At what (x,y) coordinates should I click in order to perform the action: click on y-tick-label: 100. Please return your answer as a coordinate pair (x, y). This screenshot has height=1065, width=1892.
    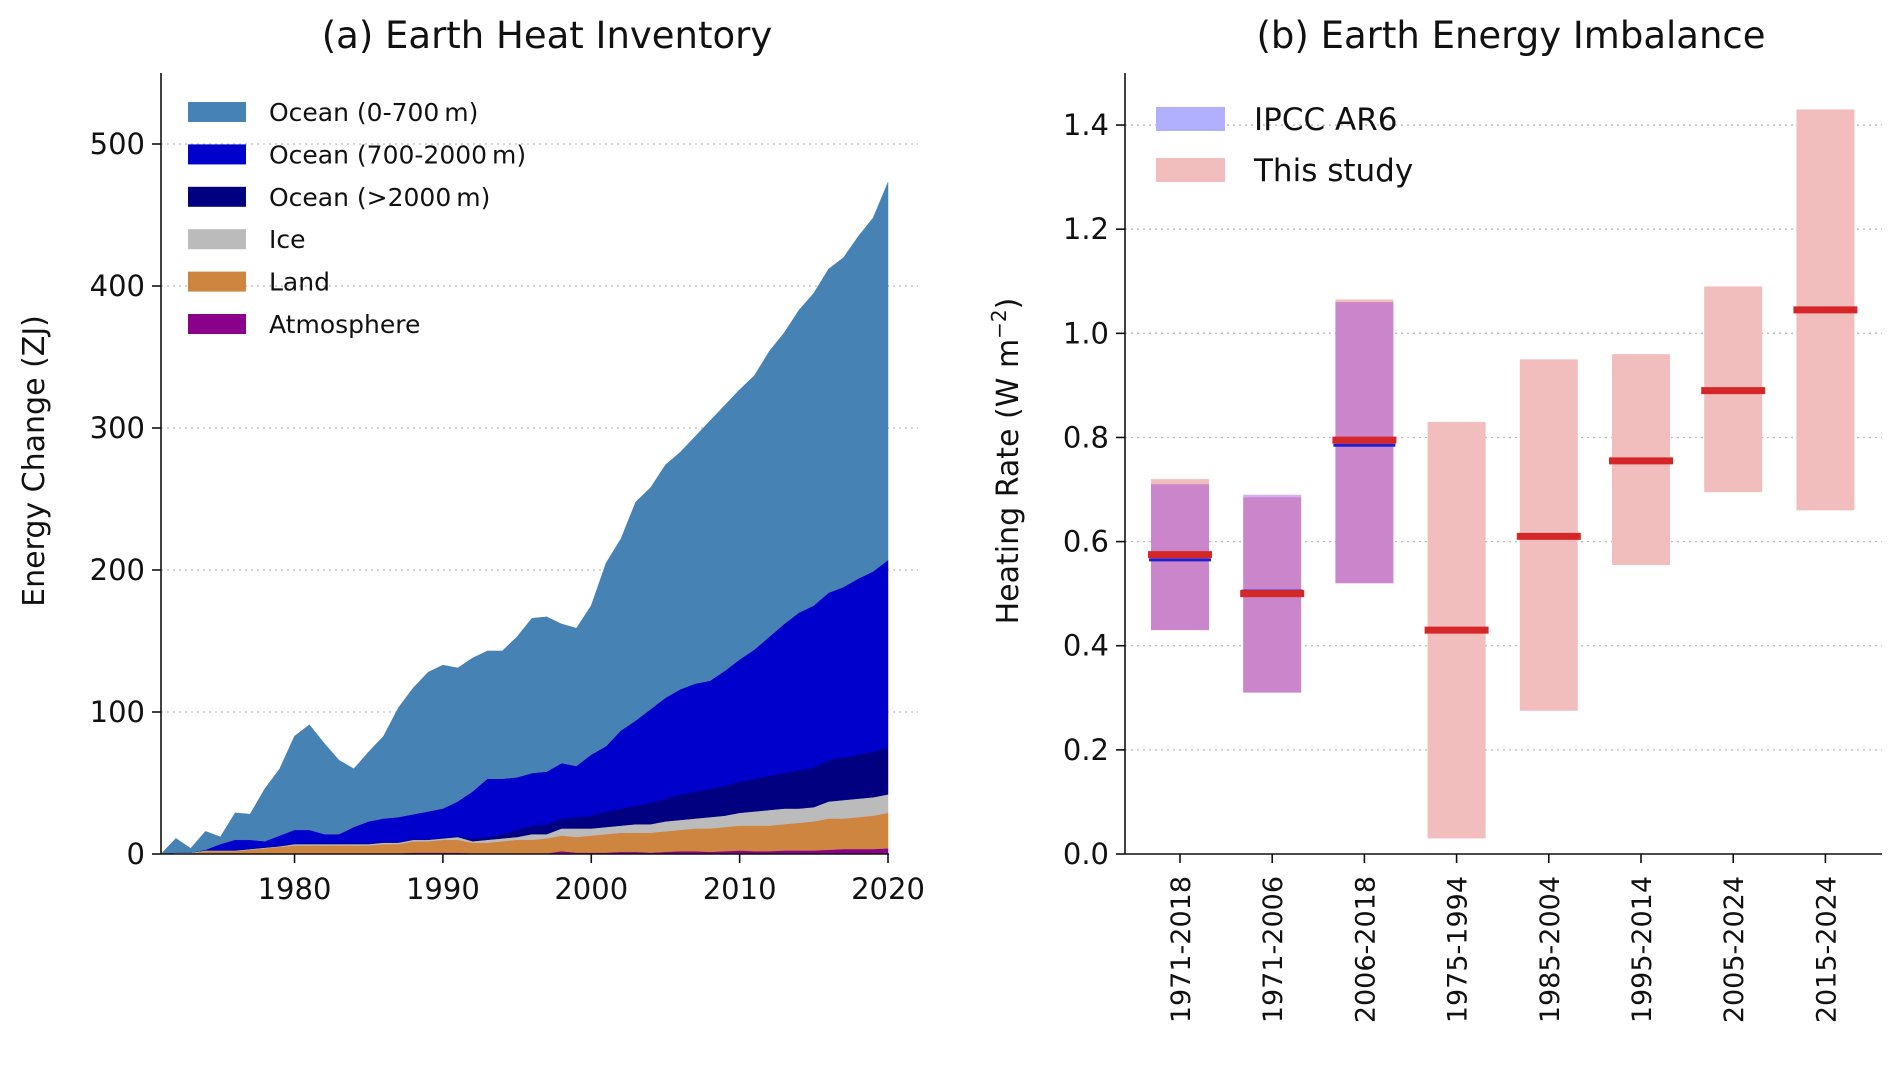
    Looking at the image, I should click on (117, 712).